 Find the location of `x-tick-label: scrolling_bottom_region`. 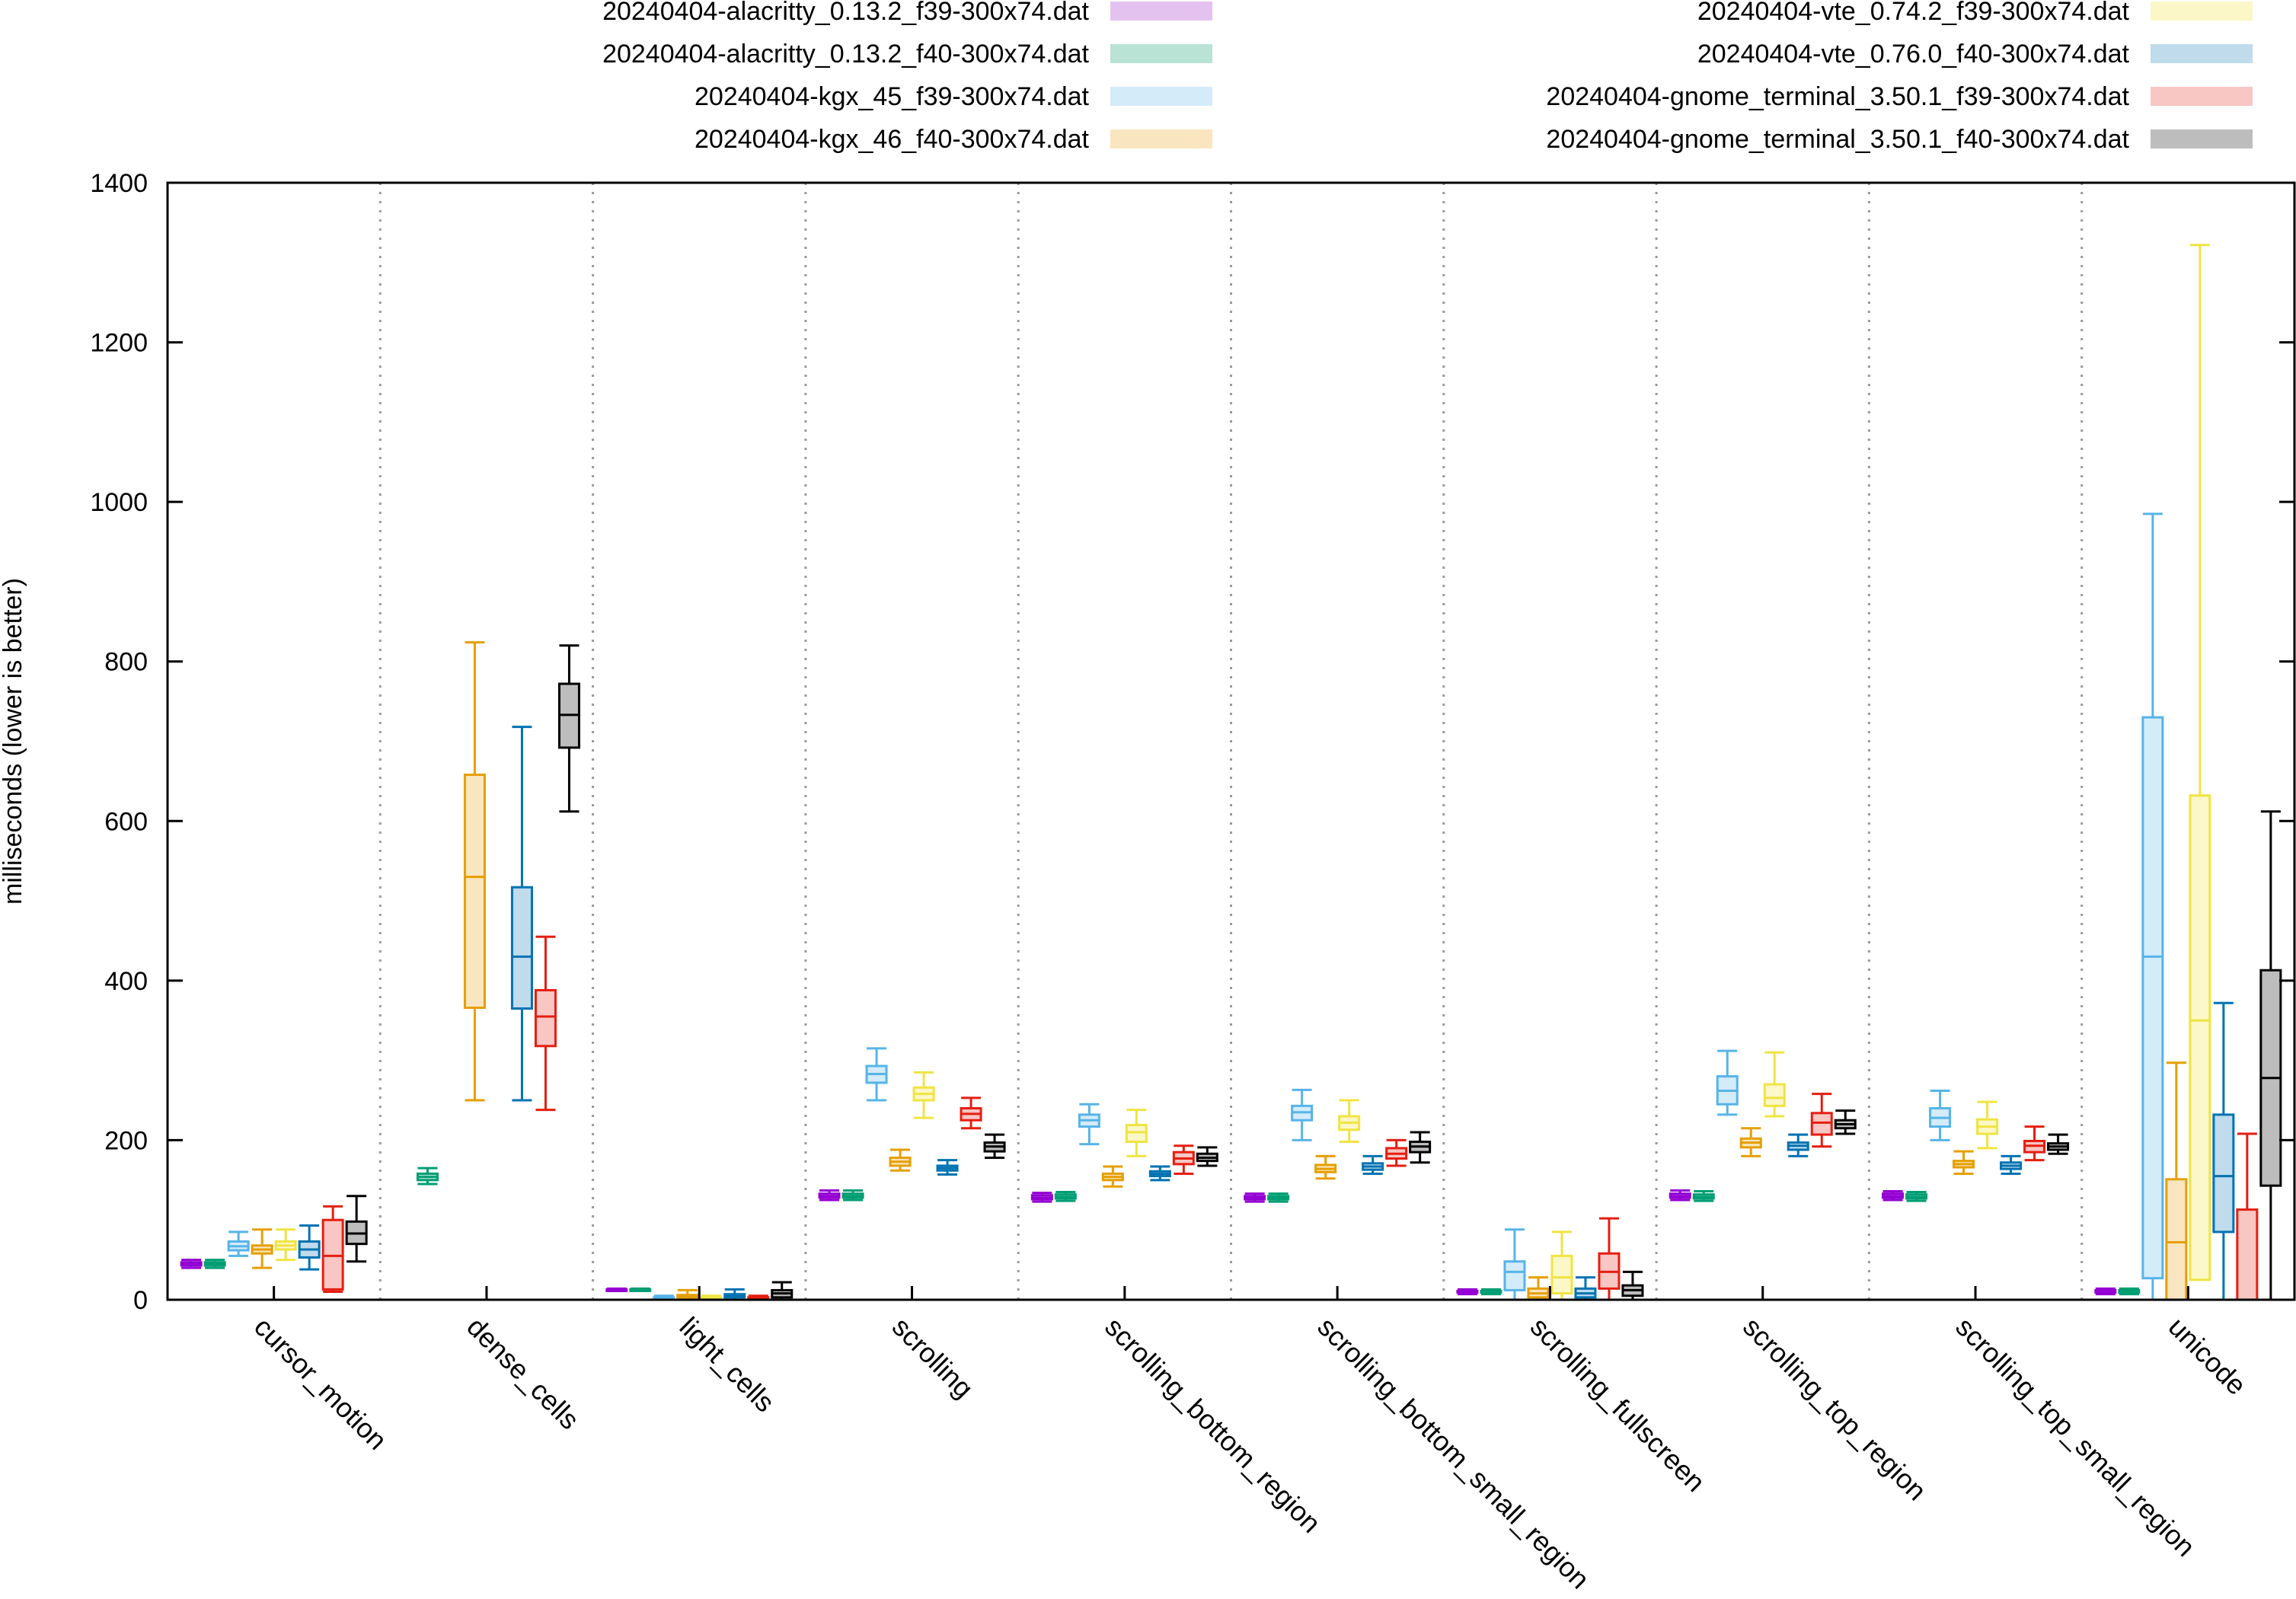

x-tick-label: scrolling_bottom_region is located at coordinates (1213, 1425).